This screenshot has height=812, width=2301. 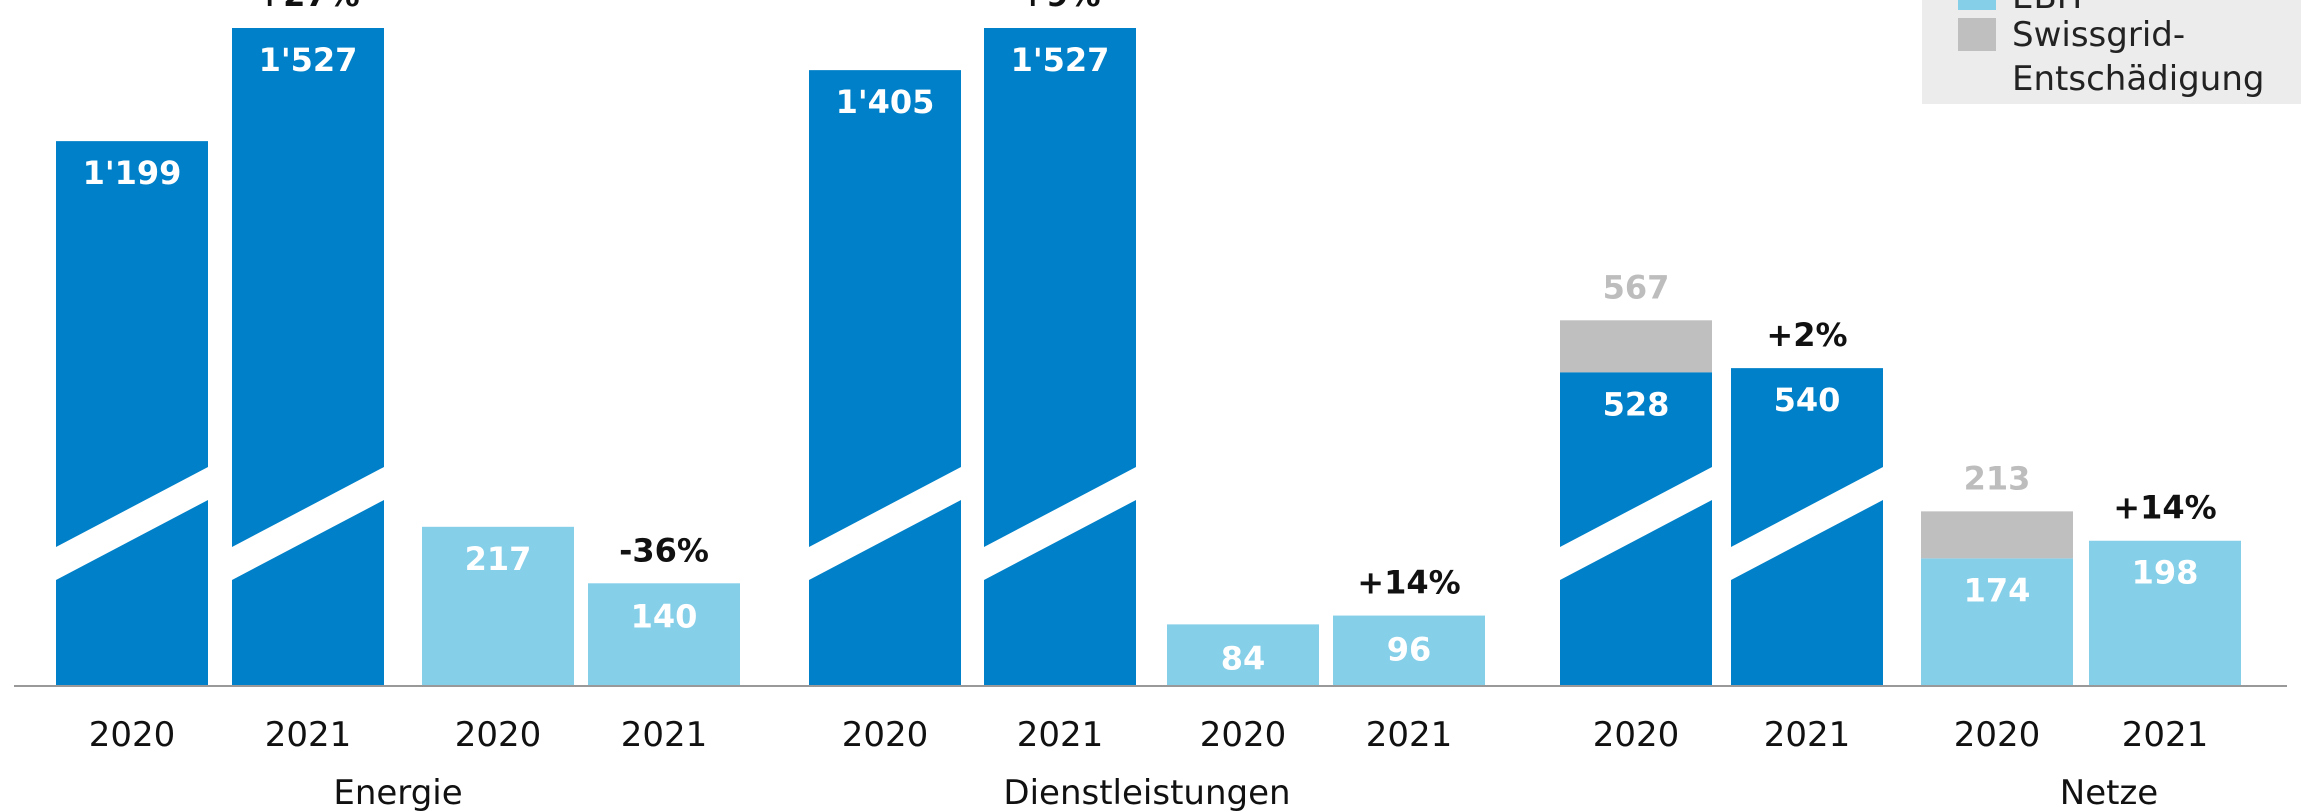 What do you see at coordinates (498, 559) in the screenshot?
I see `bar-value-label: 217` at bounding box center [498, 559].